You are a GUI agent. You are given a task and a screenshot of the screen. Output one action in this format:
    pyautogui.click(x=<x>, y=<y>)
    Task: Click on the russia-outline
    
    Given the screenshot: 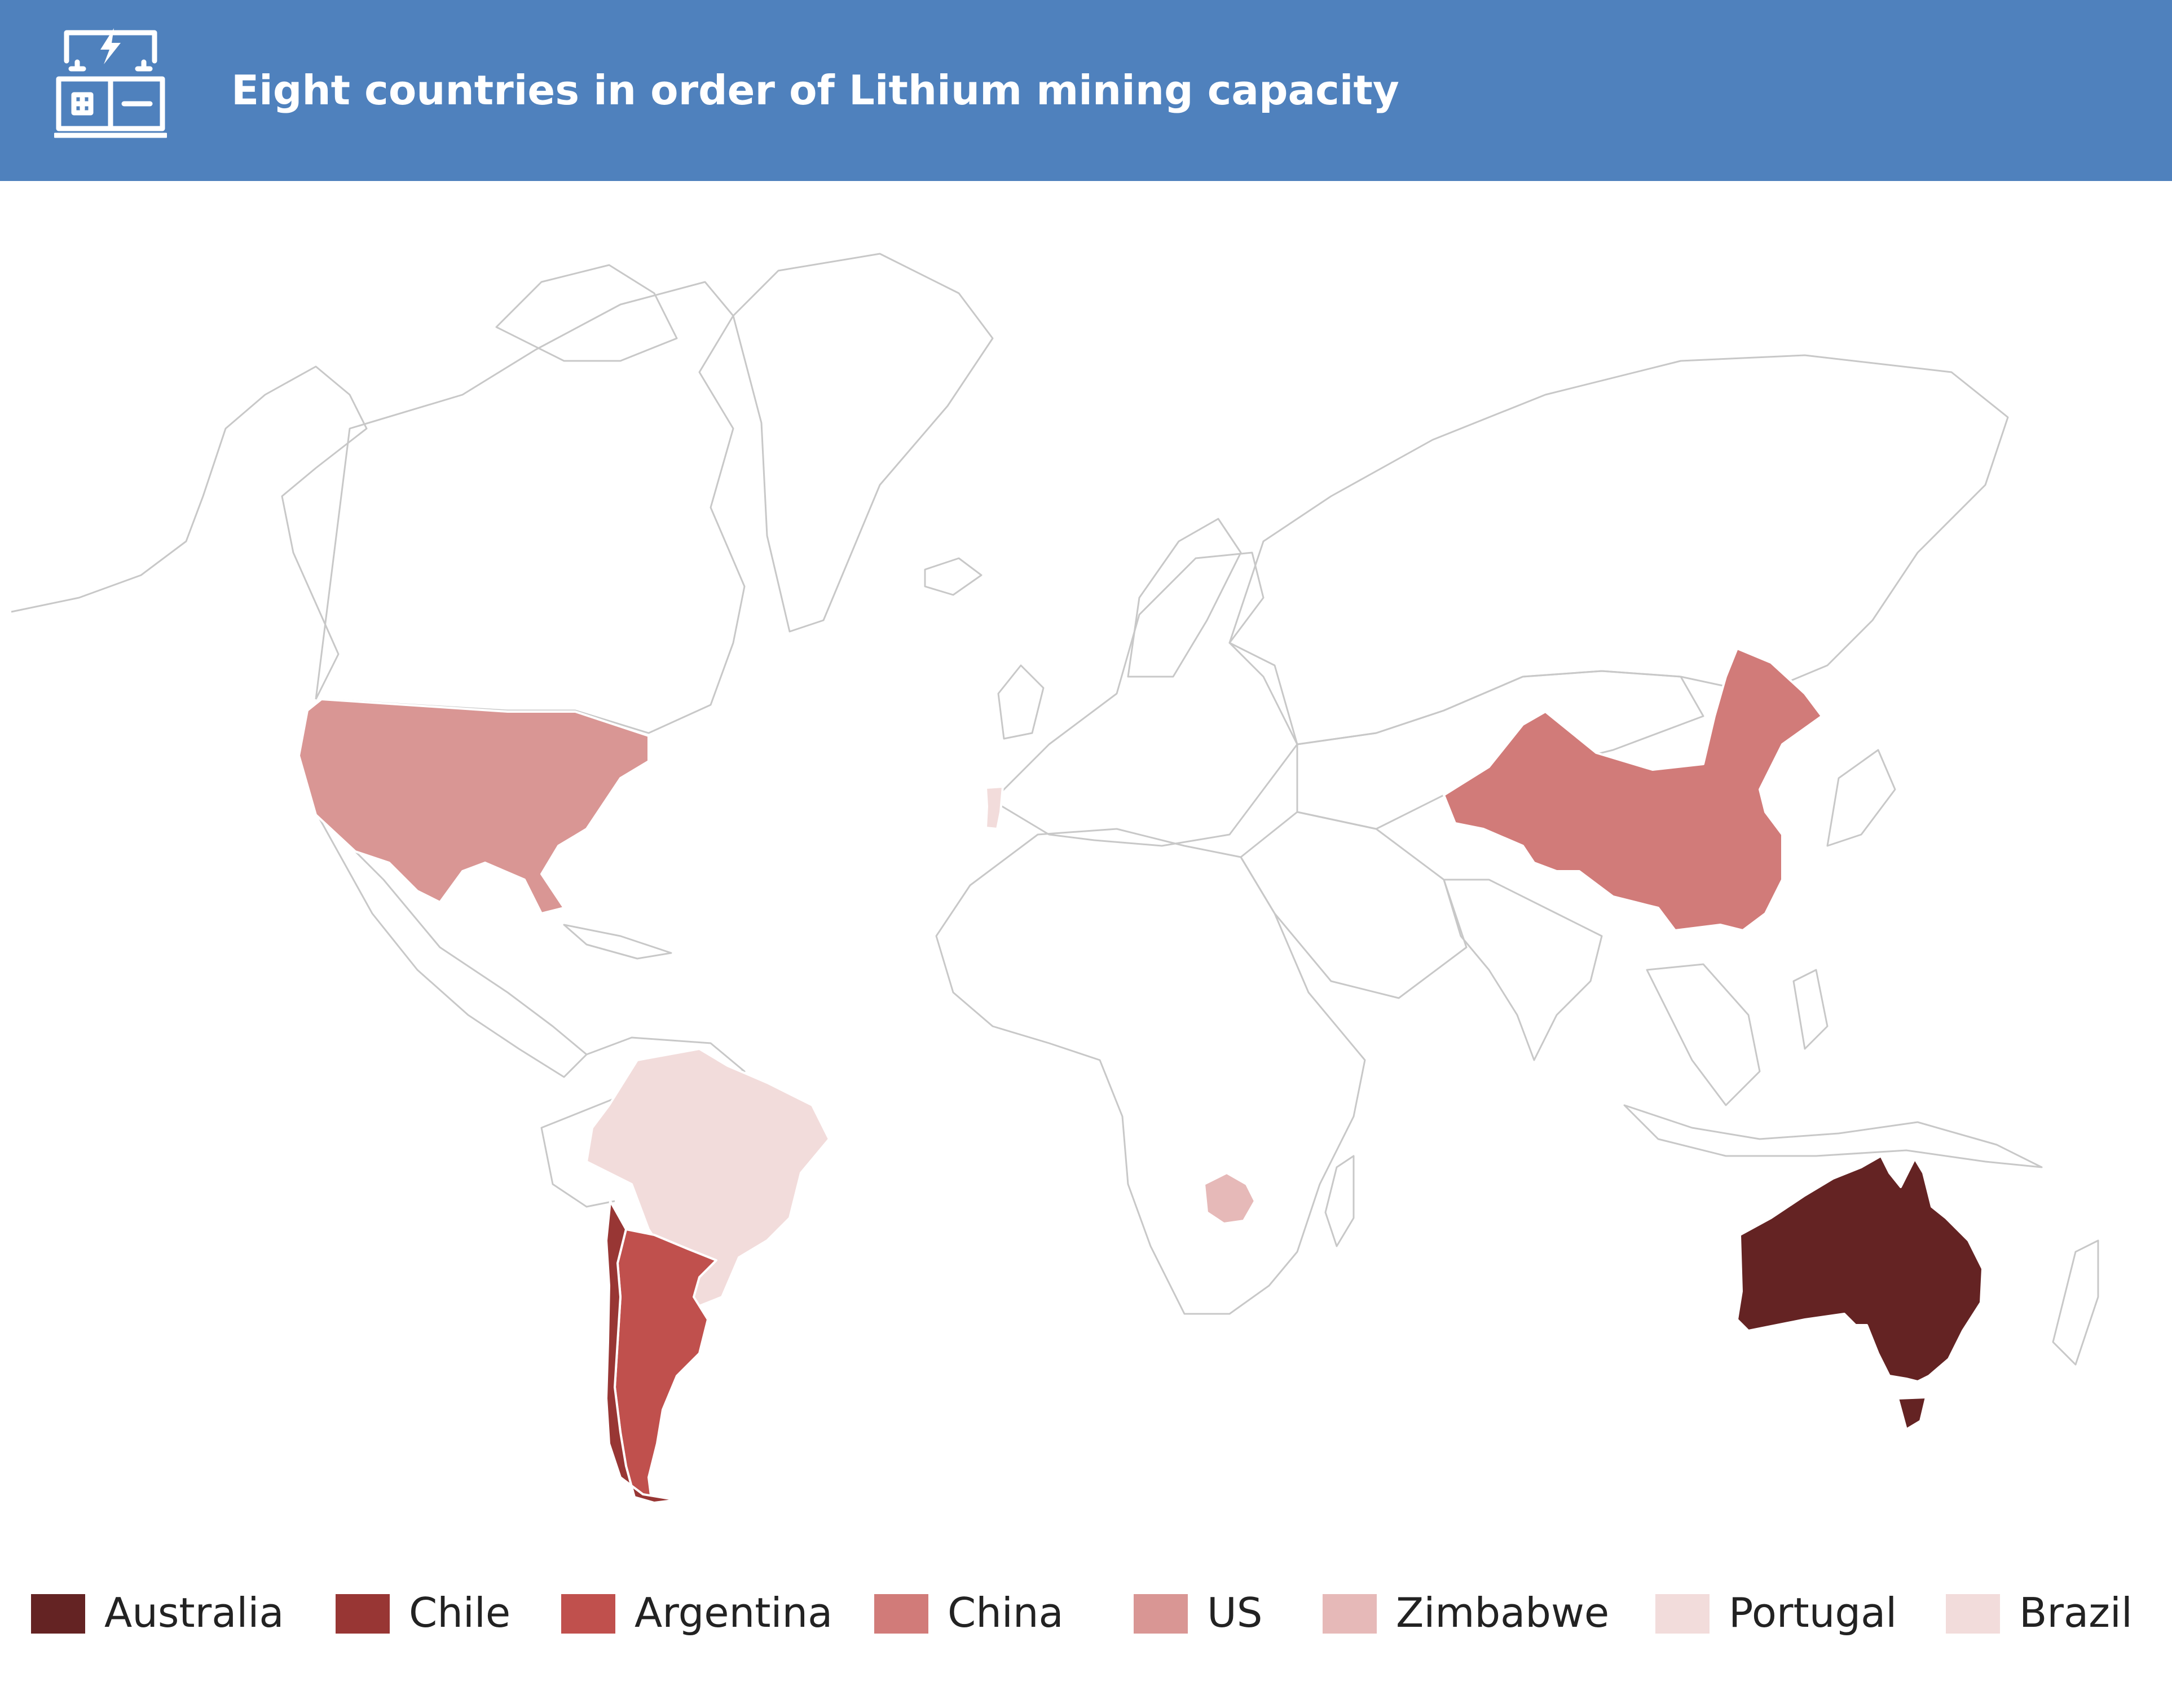 What is the action you would take?
    pyautogui.click(x=1619, y=549)
    